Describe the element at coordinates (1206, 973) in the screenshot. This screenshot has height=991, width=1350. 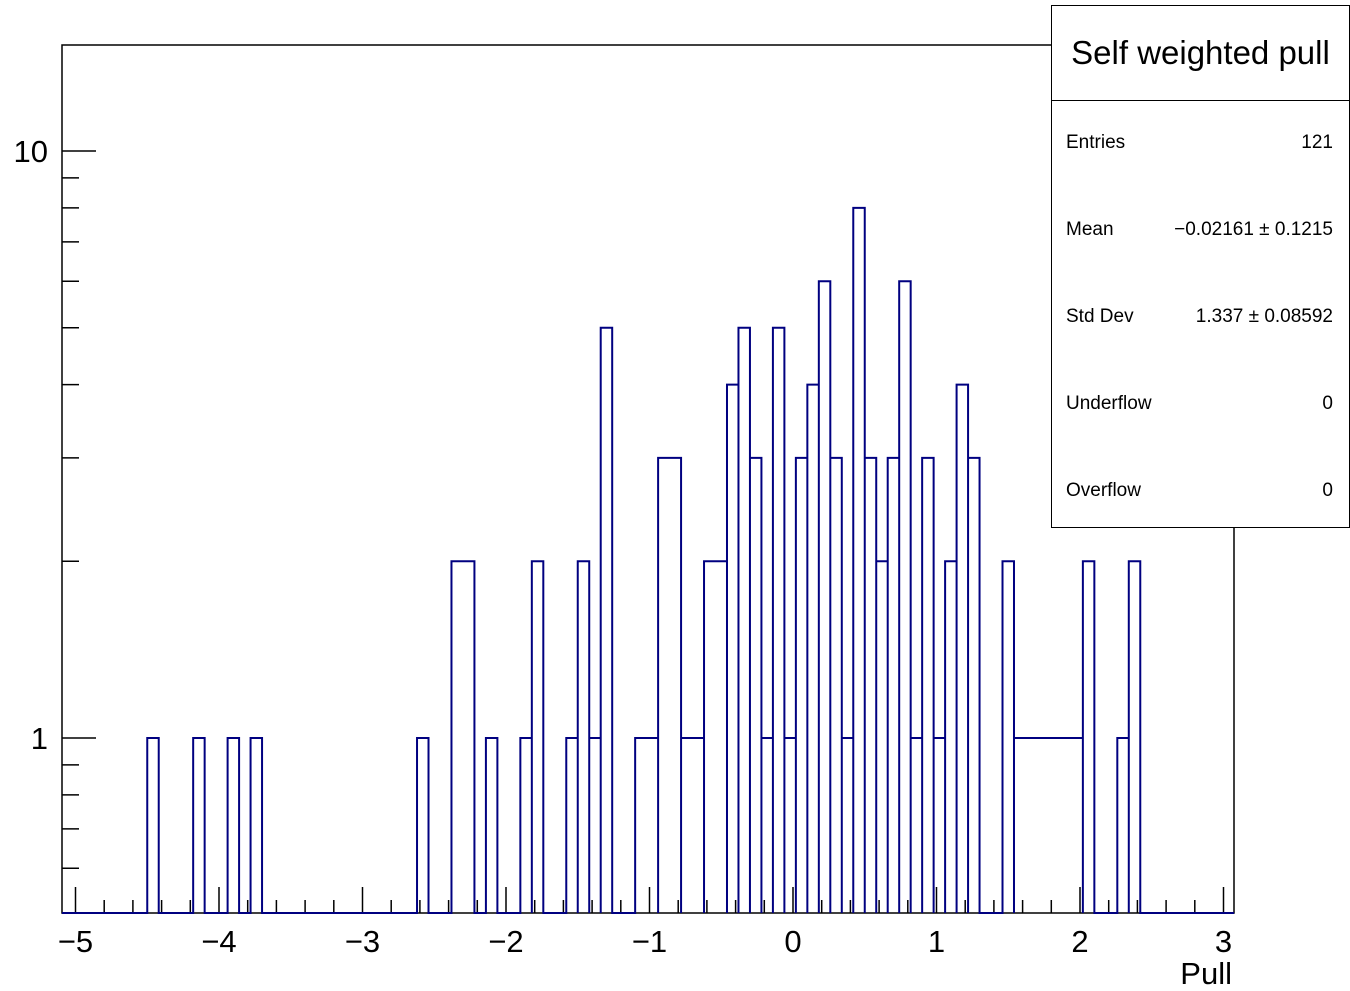
I see `x-axis-label: Pull` at that location.